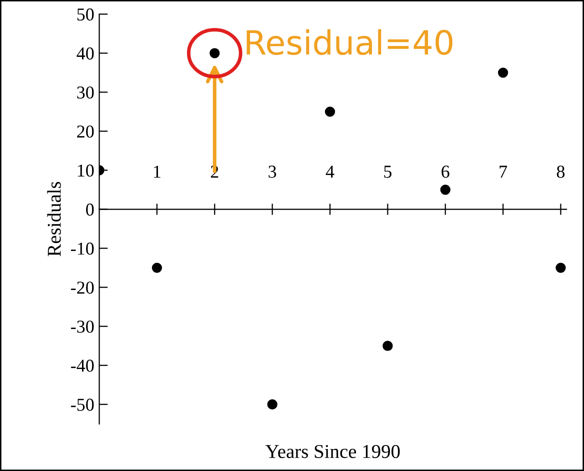  What do you see at coordinates (446, 172) in the screenshot?
I see `x-tick-label: 6` at bounding box center [446, 172].